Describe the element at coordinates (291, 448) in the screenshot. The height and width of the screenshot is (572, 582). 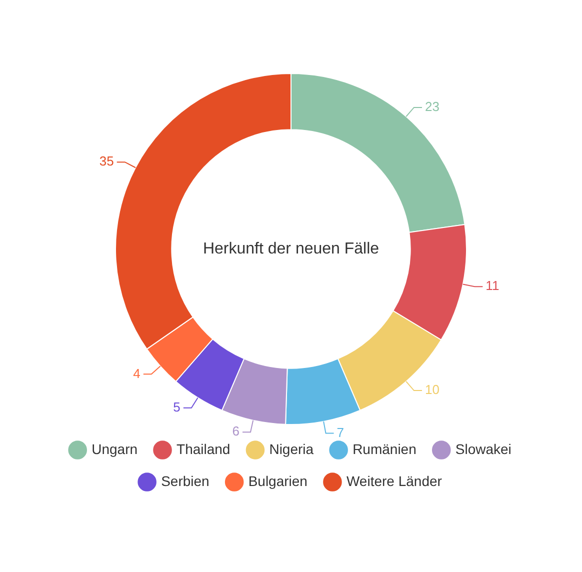
I see `legend-label: Nigeria` at that location.